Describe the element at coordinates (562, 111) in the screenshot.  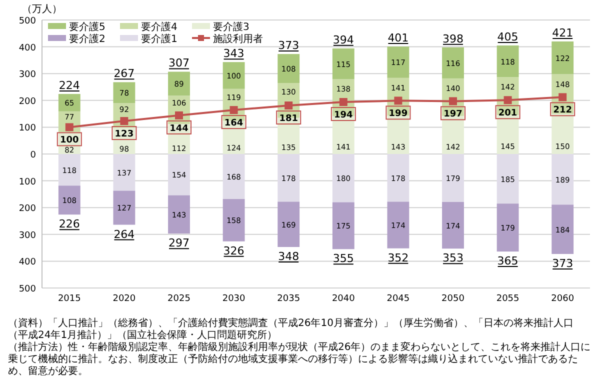
I see `data-label: 212` at that location.